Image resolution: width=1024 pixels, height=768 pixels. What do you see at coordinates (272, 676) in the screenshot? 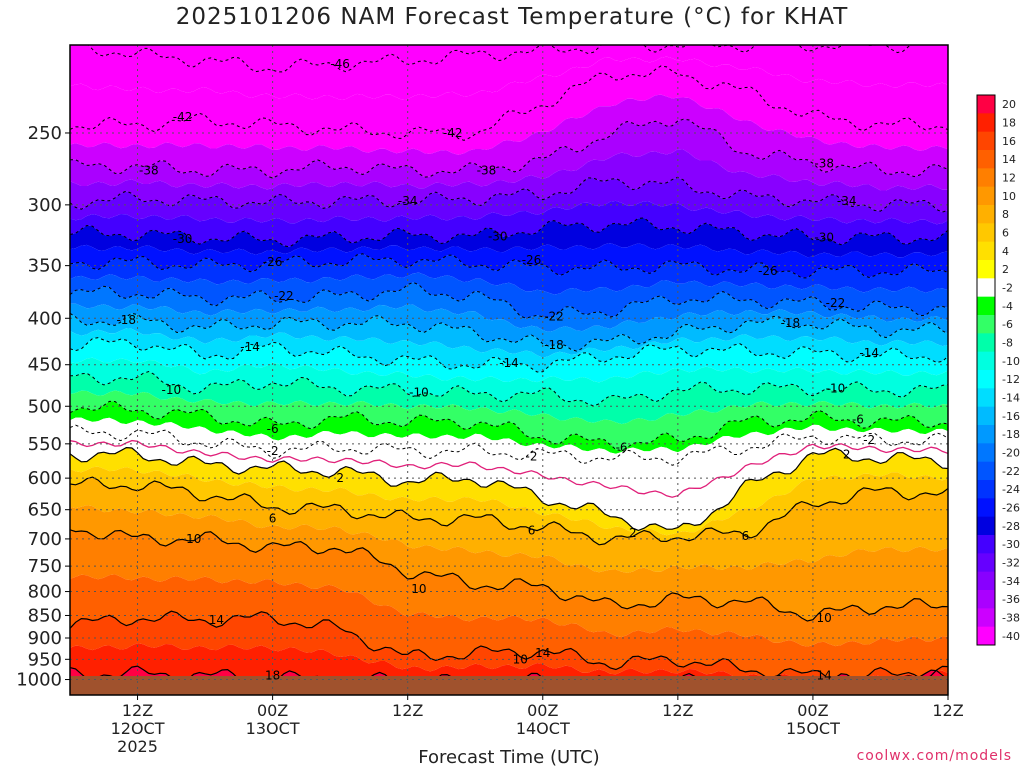
I see `isotherm-label: 18` at bounding box center [272, 676].